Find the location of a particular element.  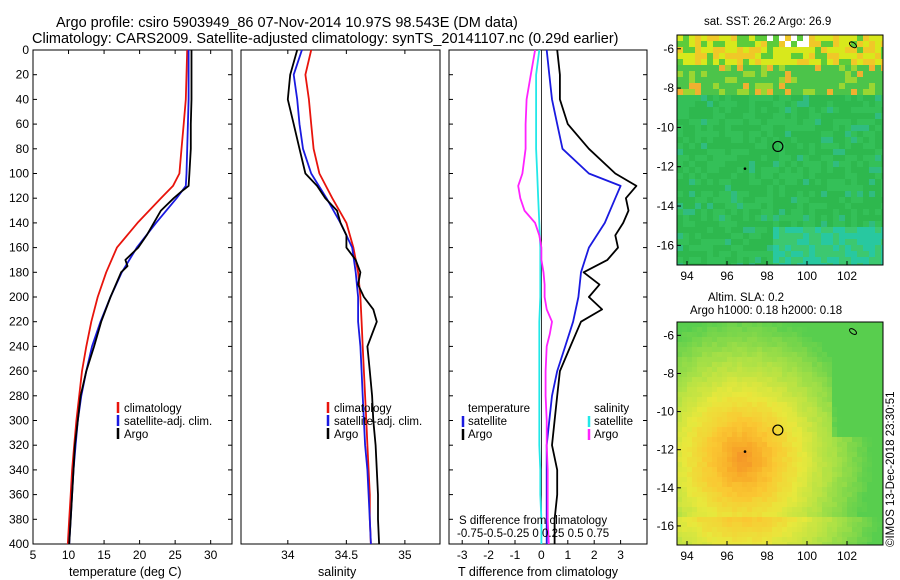

x-tick-label: 100 is located at coordinates (807, 276).